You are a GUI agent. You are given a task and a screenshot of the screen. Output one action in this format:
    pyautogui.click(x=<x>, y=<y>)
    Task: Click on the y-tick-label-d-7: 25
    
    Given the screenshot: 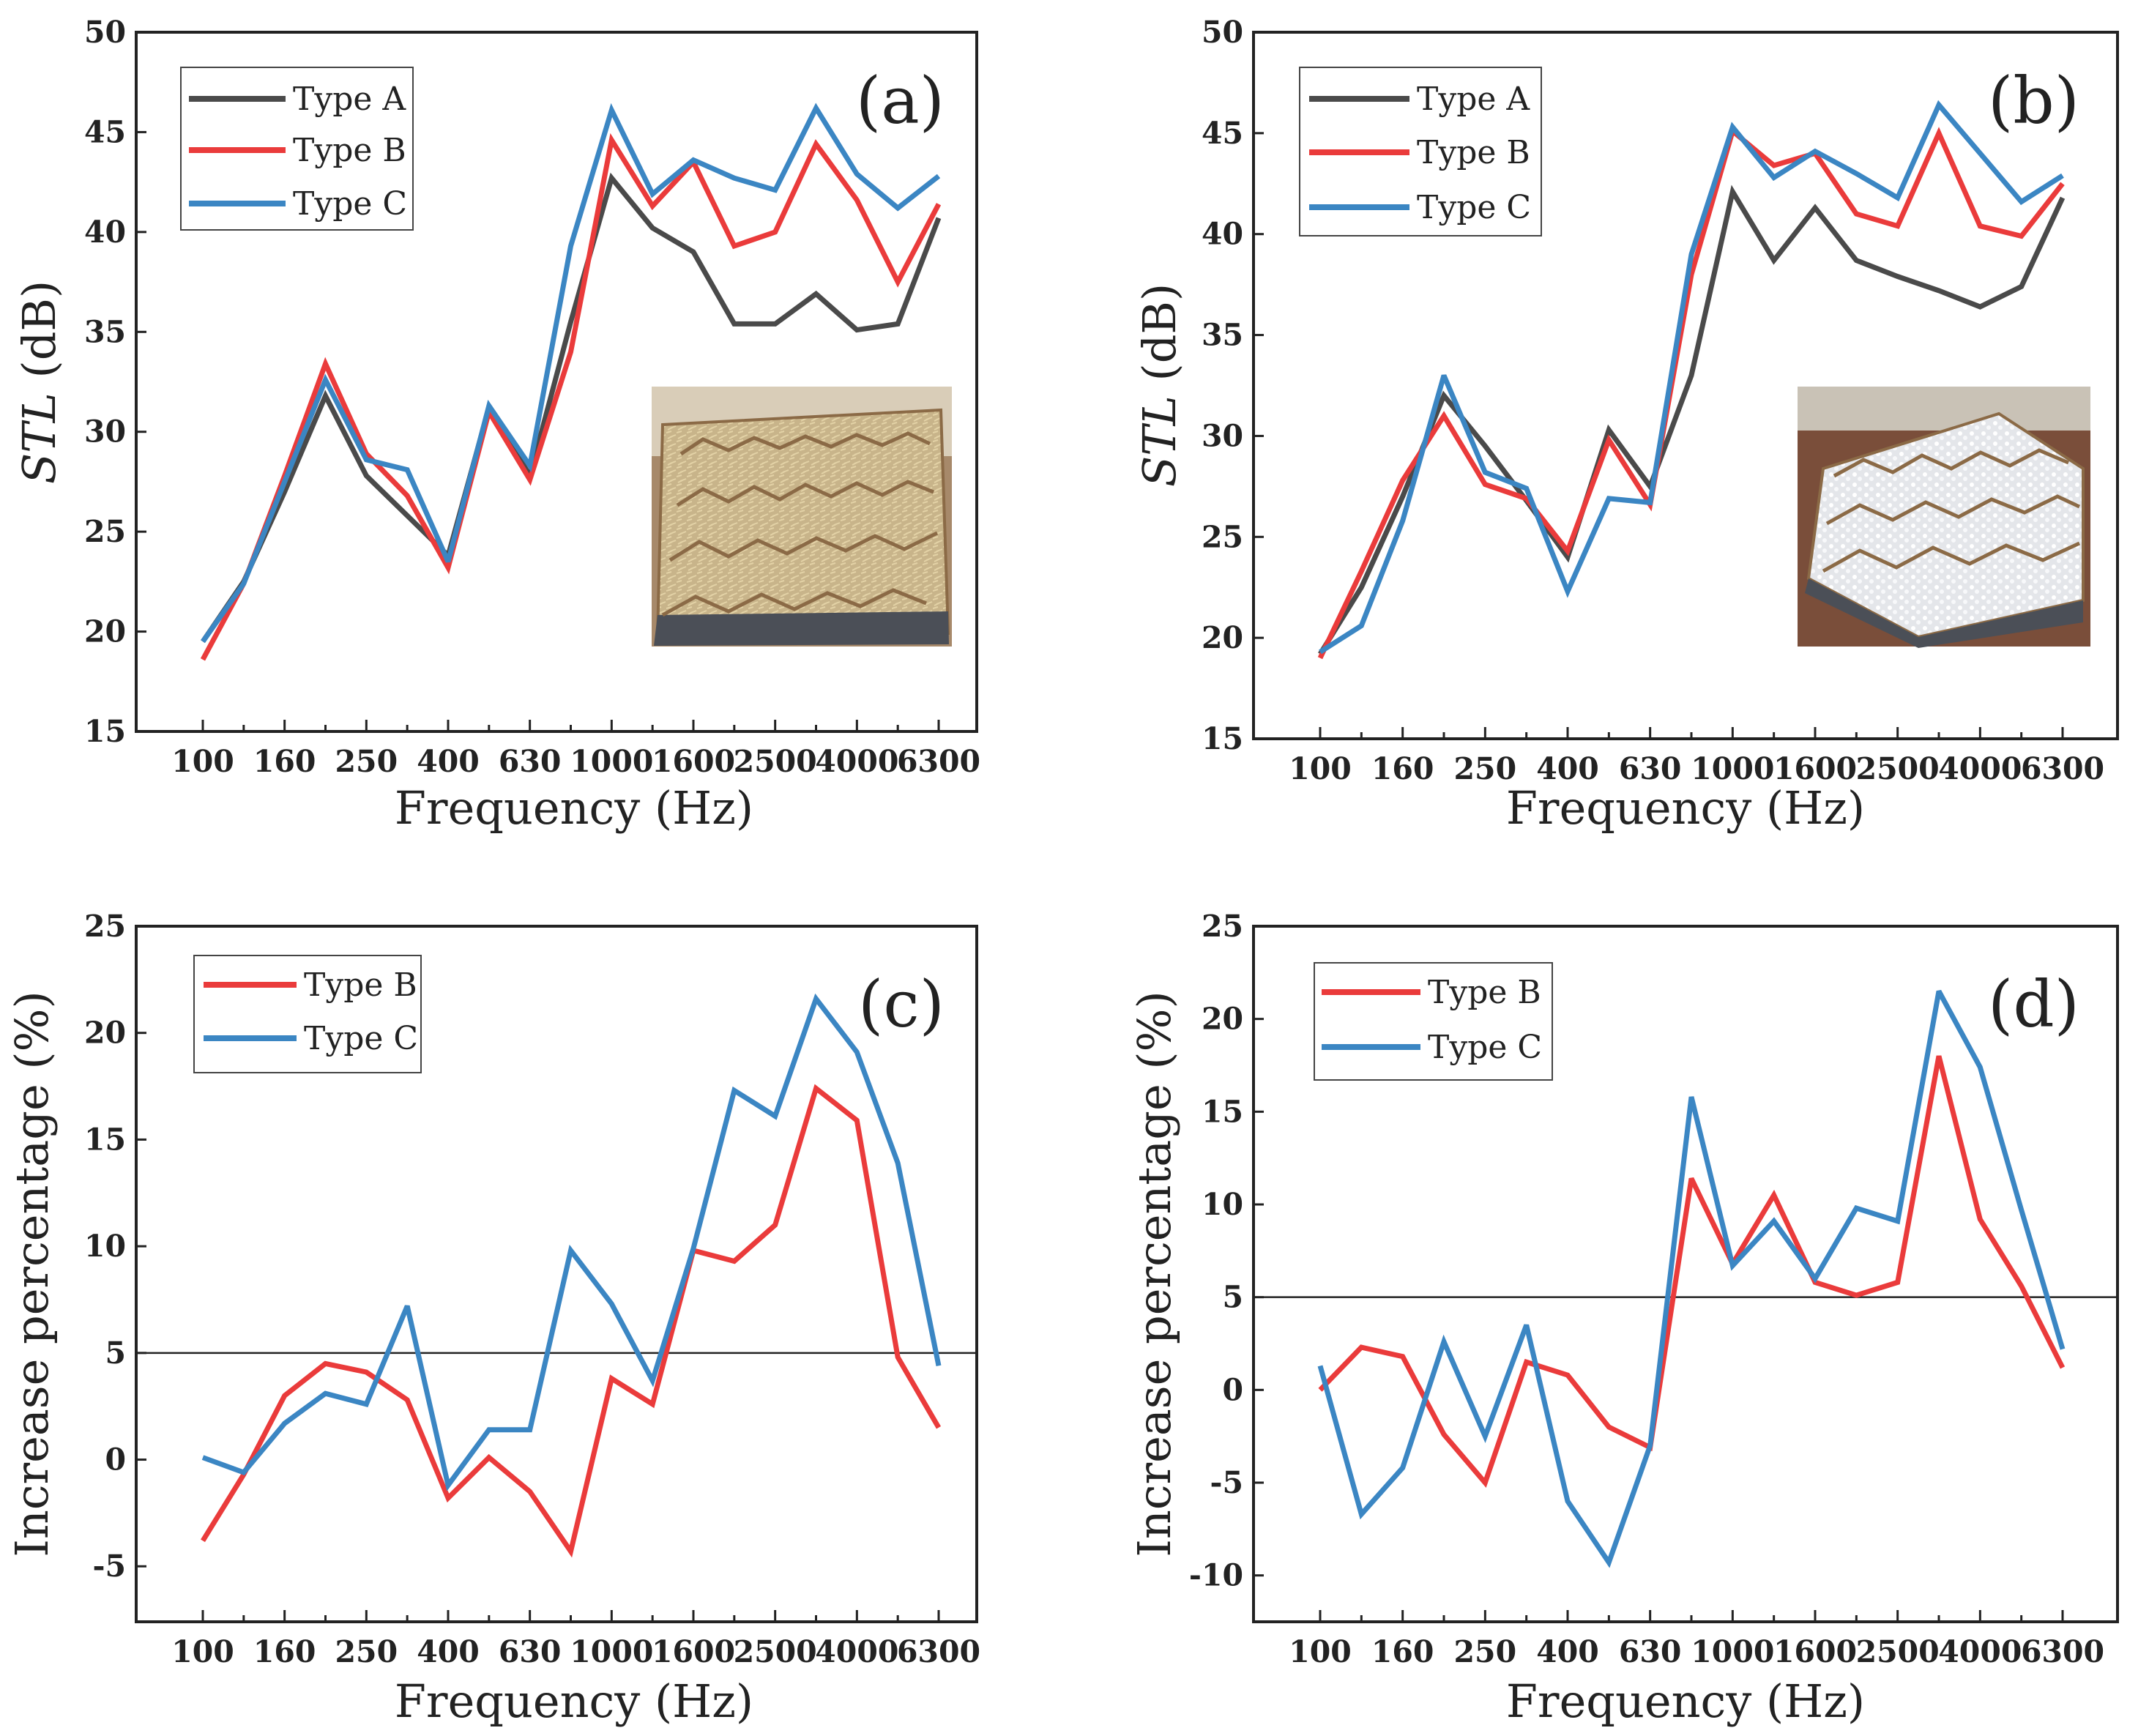 What is the action you would take?
    pyautogui.click(x=1222, y=927)
    